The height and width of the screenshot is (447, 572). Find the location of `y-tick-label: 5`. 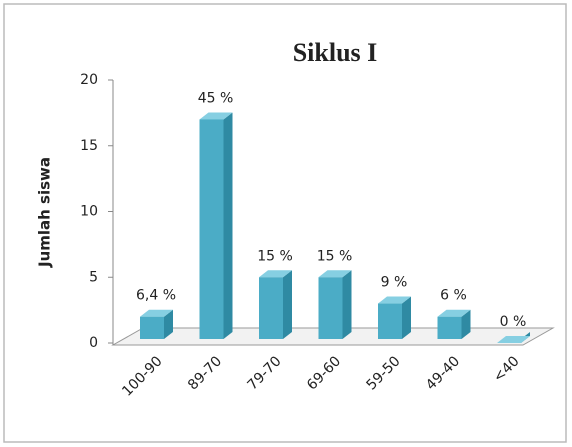

y-tick-label: 5 is located at coordinates (93, 277).